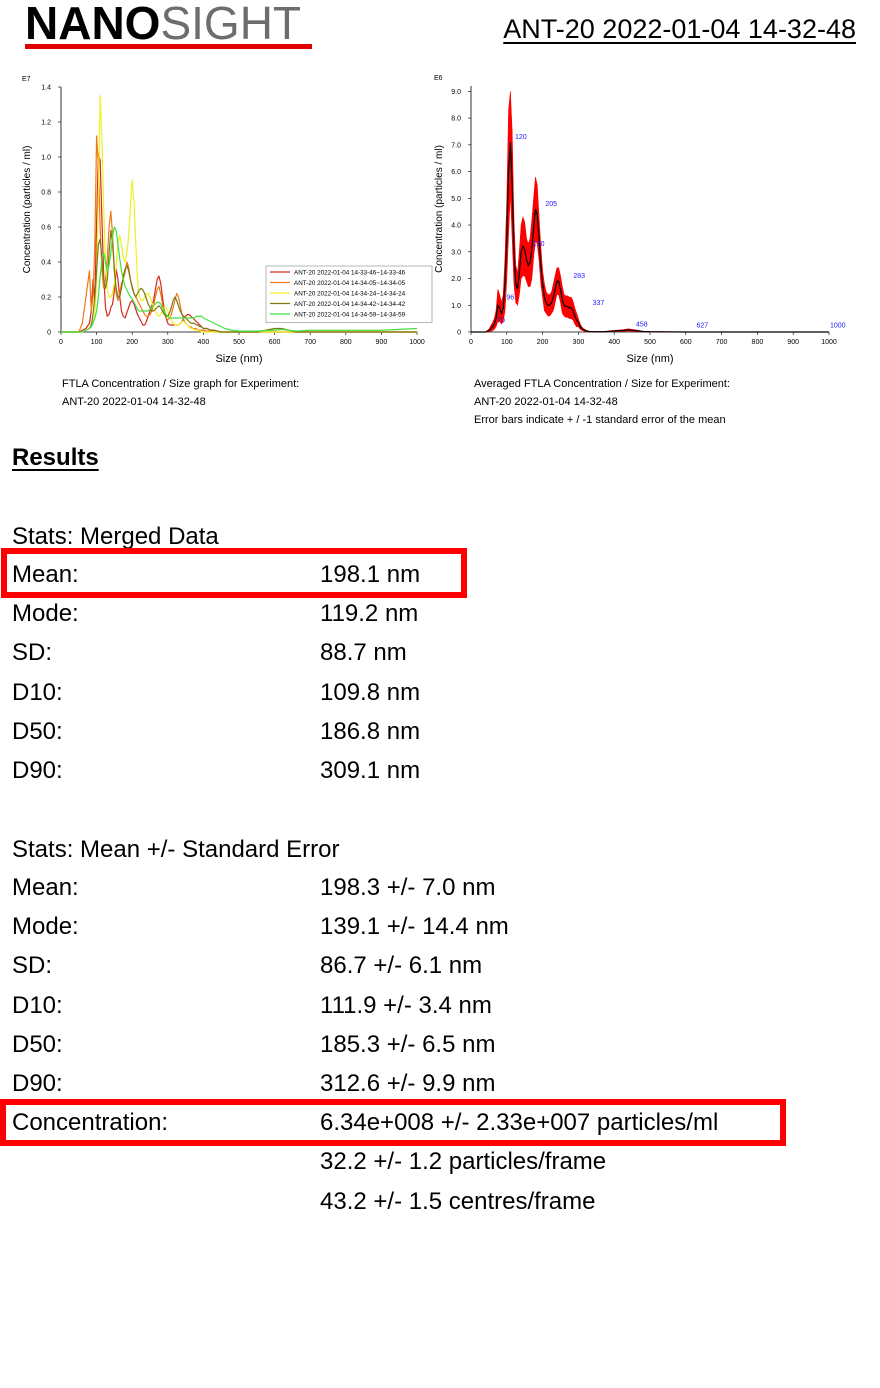  Describe the element at coordinates (369, 614) in the screenshot. I see `stat-value: 119.2 nm` at that location.